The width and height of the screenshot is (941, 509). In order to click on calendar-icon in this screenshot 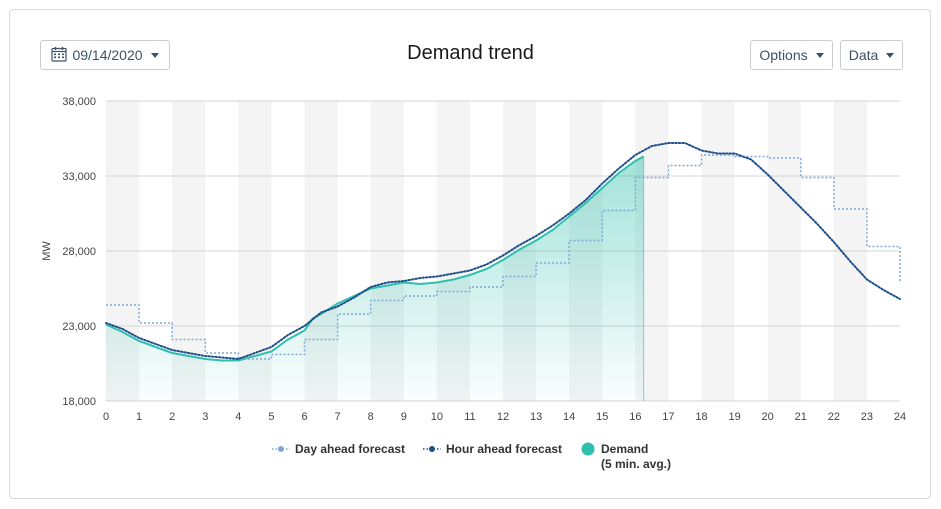, I will do `click(59, 55)`.